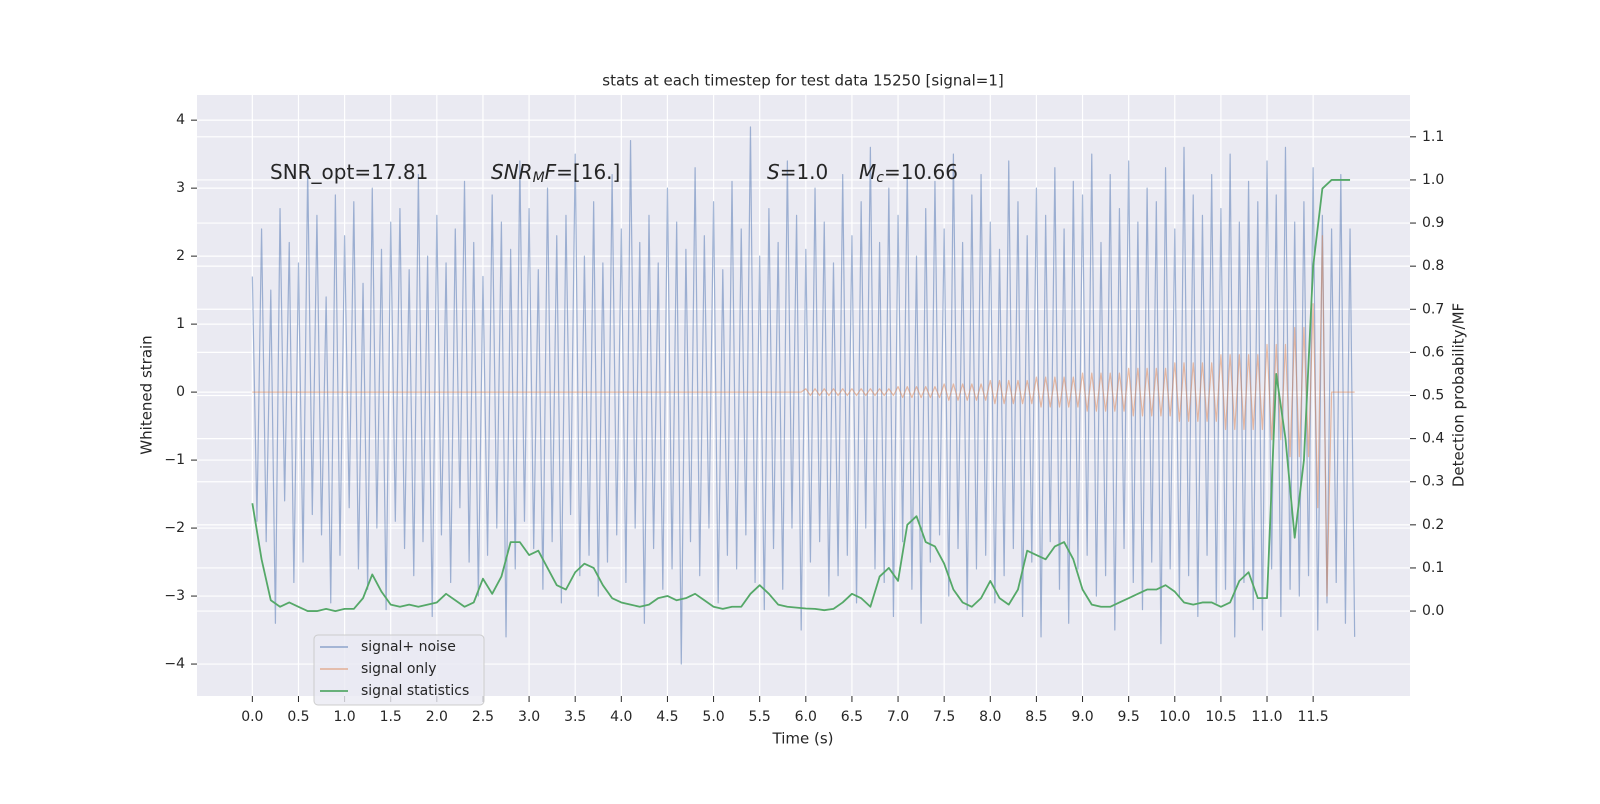 This screenshot has width=1600, height=804. What do you see at coordinates (880, 178) in the screenshot?
I see `annotation-part: c` at bounding box center [880, 178].